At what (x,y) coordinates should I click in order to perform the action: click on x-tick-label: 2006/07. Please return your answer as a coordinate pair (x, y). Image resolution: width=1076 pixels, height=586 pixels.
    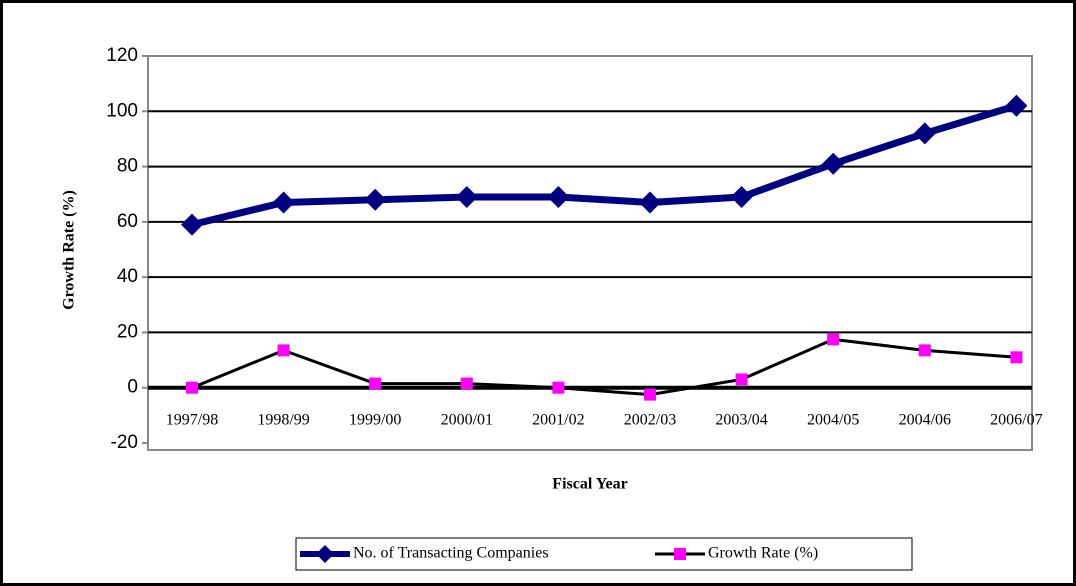
    Looking at the image, I should click on (1016, 420).